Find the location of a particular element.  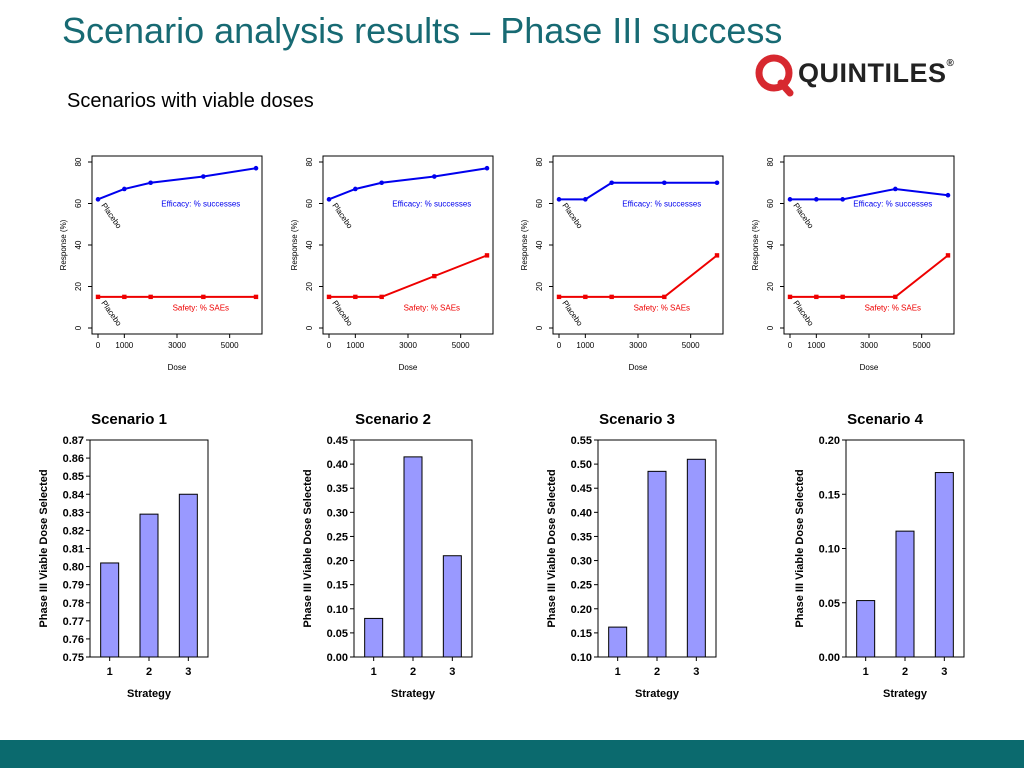

y-tick-label: 0.80 is located at coordinates (73, 568).